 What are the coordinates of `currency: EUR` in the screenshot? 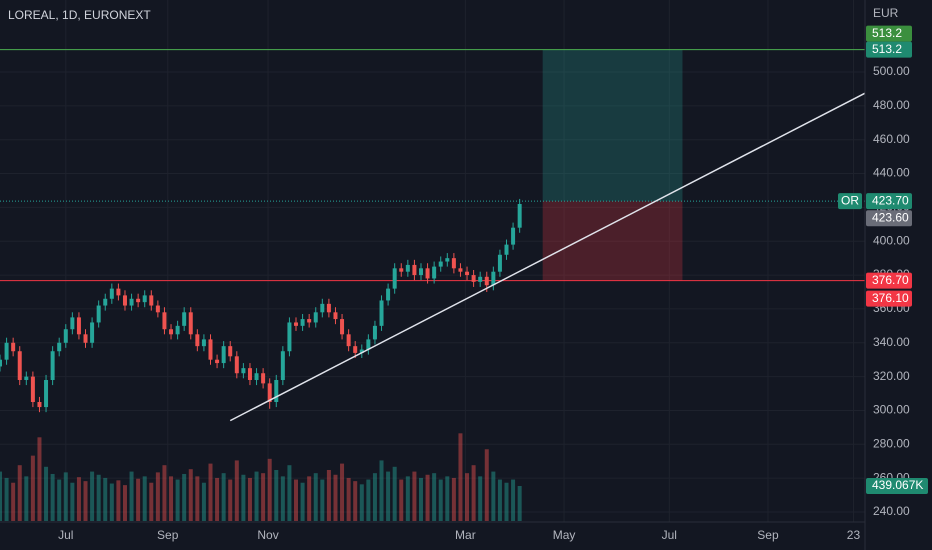 It's located at (886, 13).